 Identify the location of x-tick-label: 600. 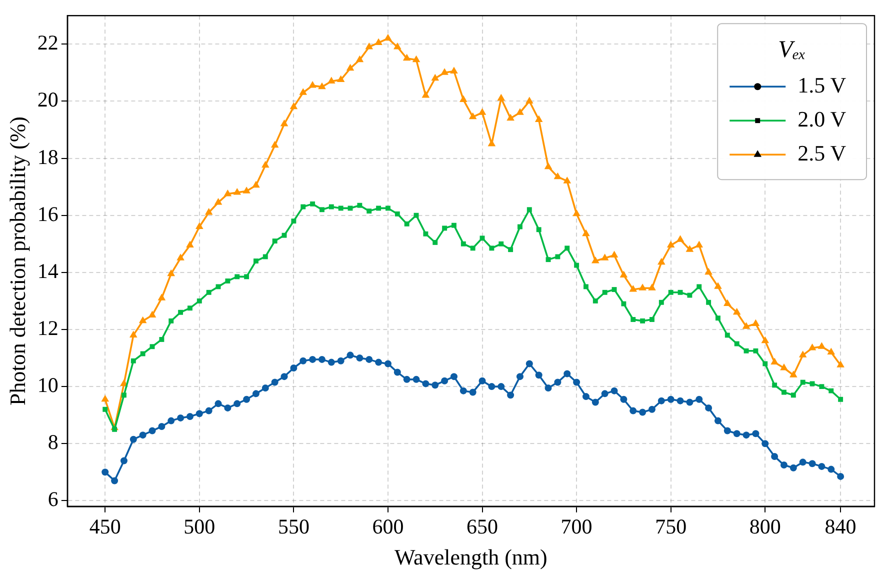
(388, 526).